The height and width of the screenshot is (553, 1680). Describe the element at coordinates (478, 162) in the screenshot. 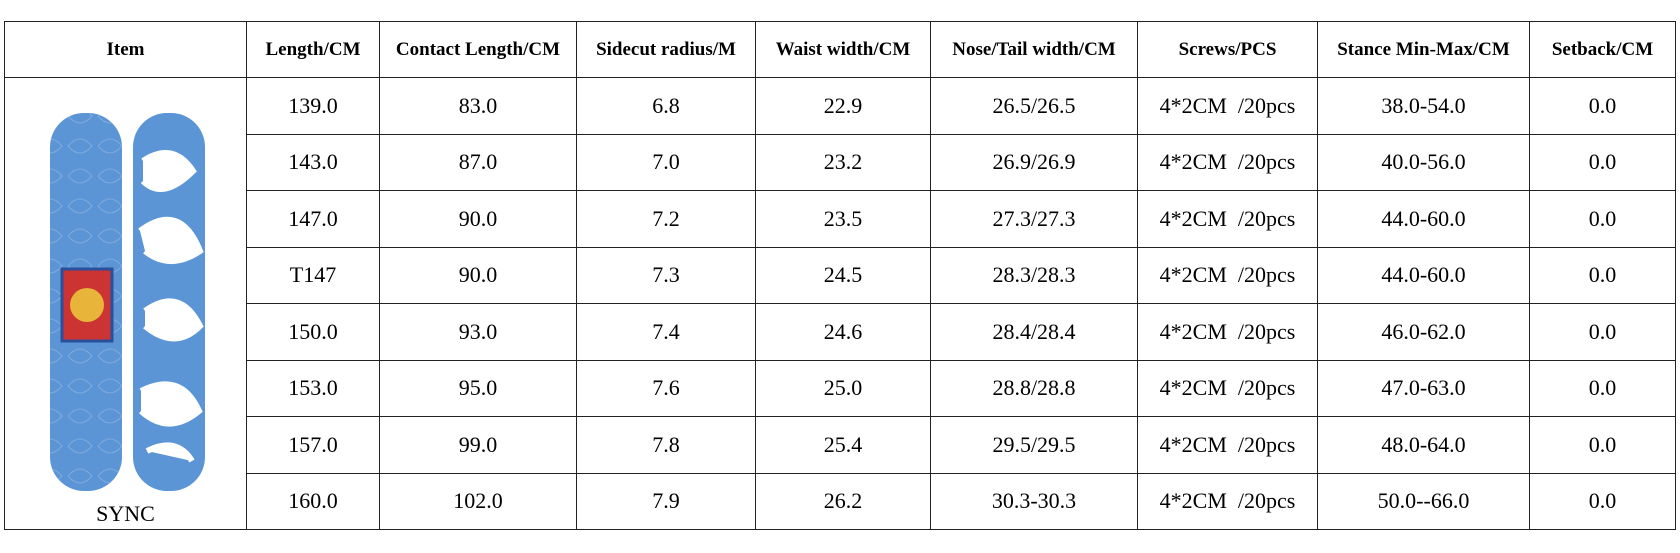

I see `table-cell: 87.0` at that location.